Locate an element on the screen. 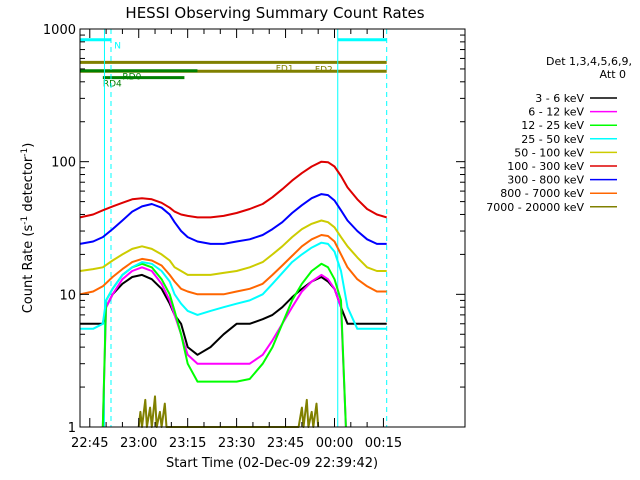  flag-label-fd1: FD1 is located at coordinates (285, 69).